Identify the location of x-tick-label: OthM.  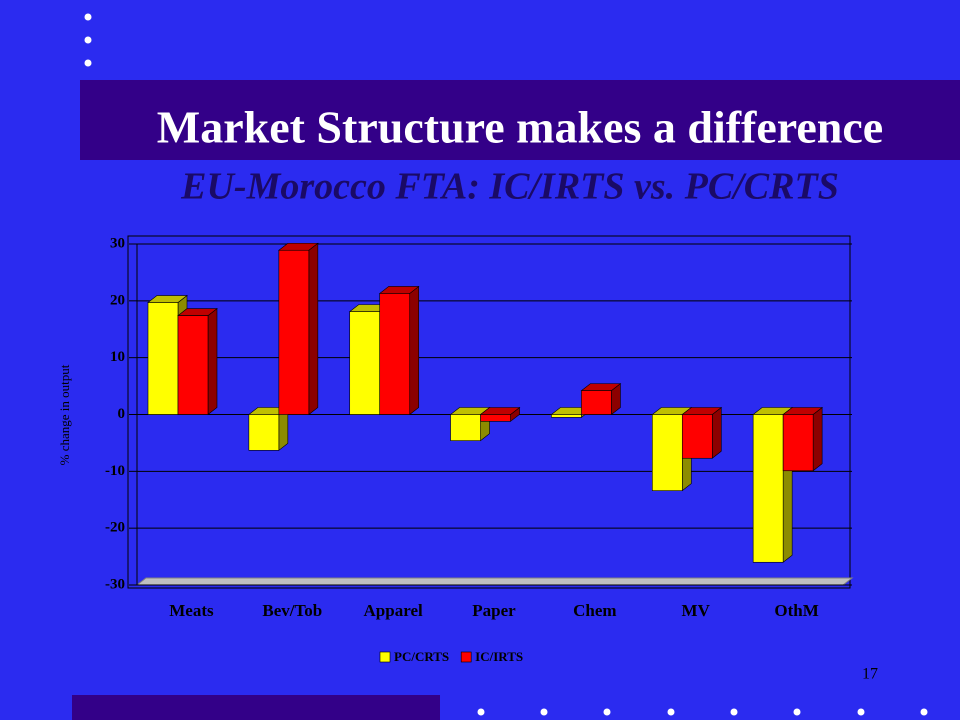
(796, 610).